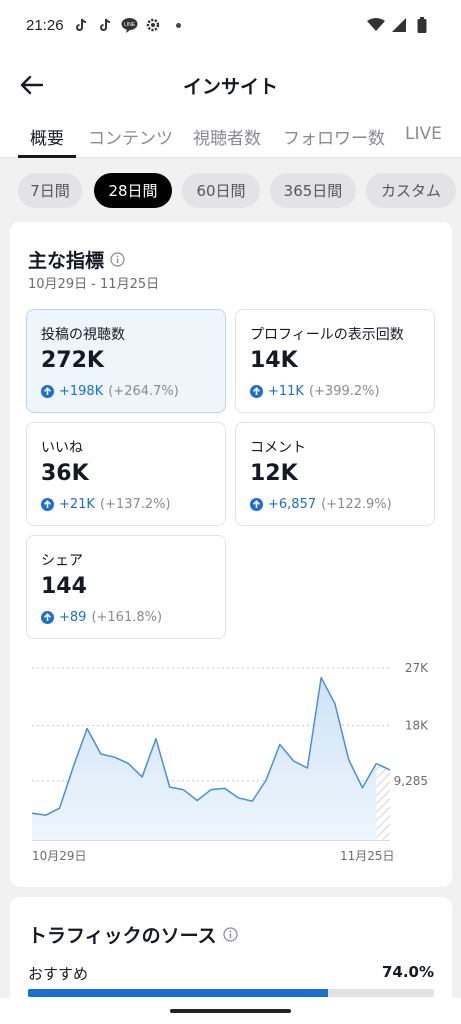 Image resolution: width=461 pixels, height=1024 pixels. Describe the element at coordinates (59, 856) in the screenshot. I see `x-axis-label-start: 10月29日` at that location.